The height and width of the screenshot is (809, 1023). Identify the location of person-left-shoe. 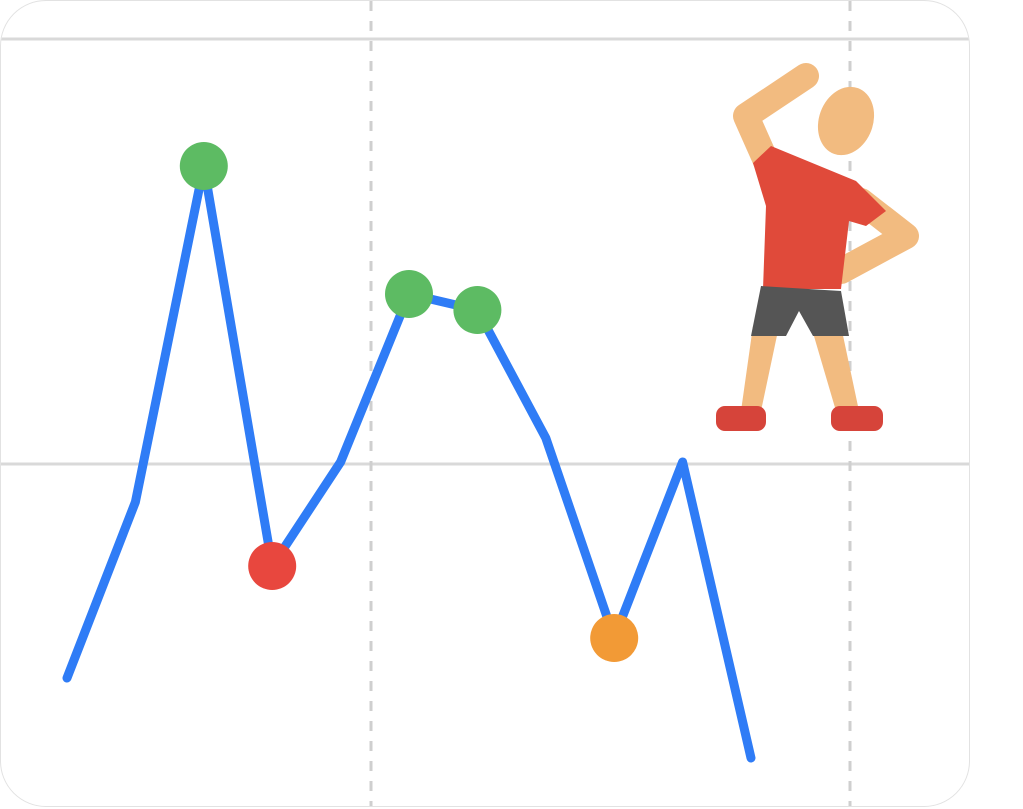
(741, 418).